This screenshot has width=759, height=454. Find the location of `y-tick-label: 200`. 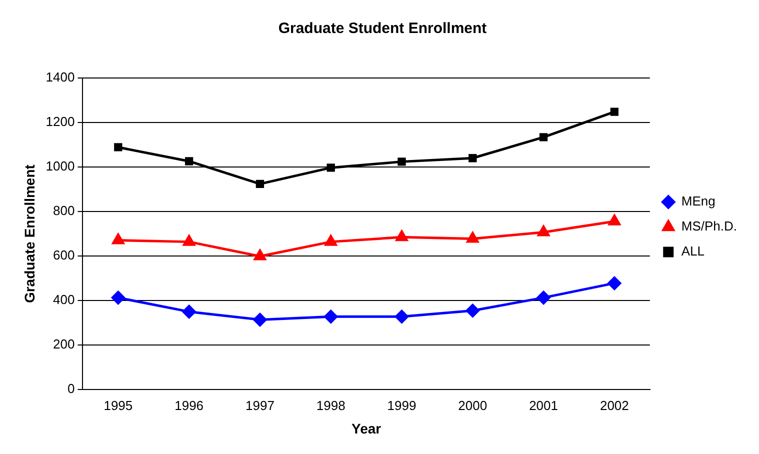

y-tick-label: 200 is located at coordinates (64, 344).